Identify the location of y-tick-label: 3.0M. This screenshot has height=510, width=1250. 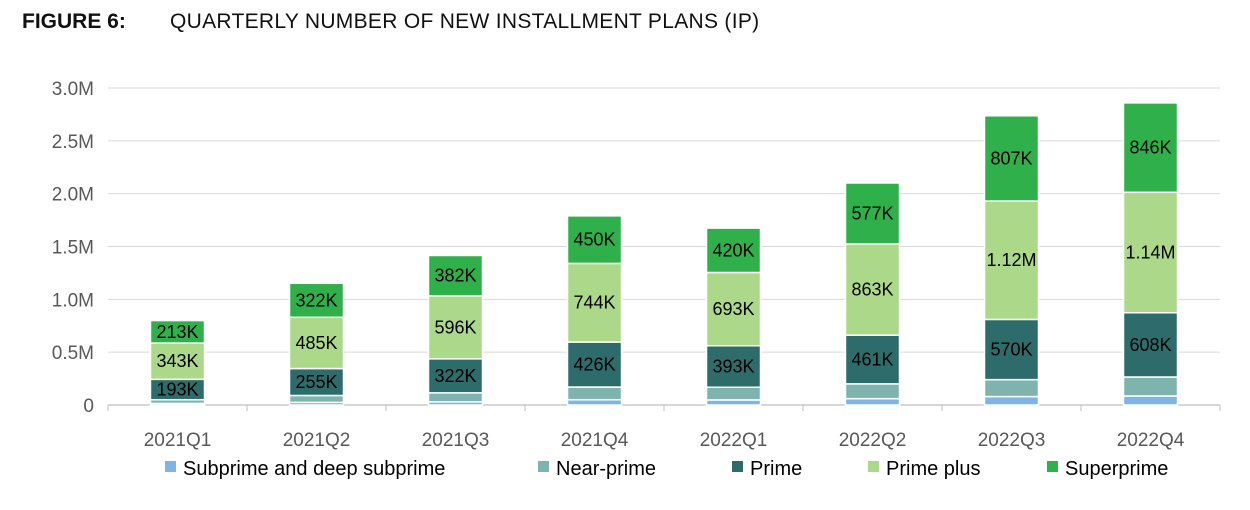
(73, 89).